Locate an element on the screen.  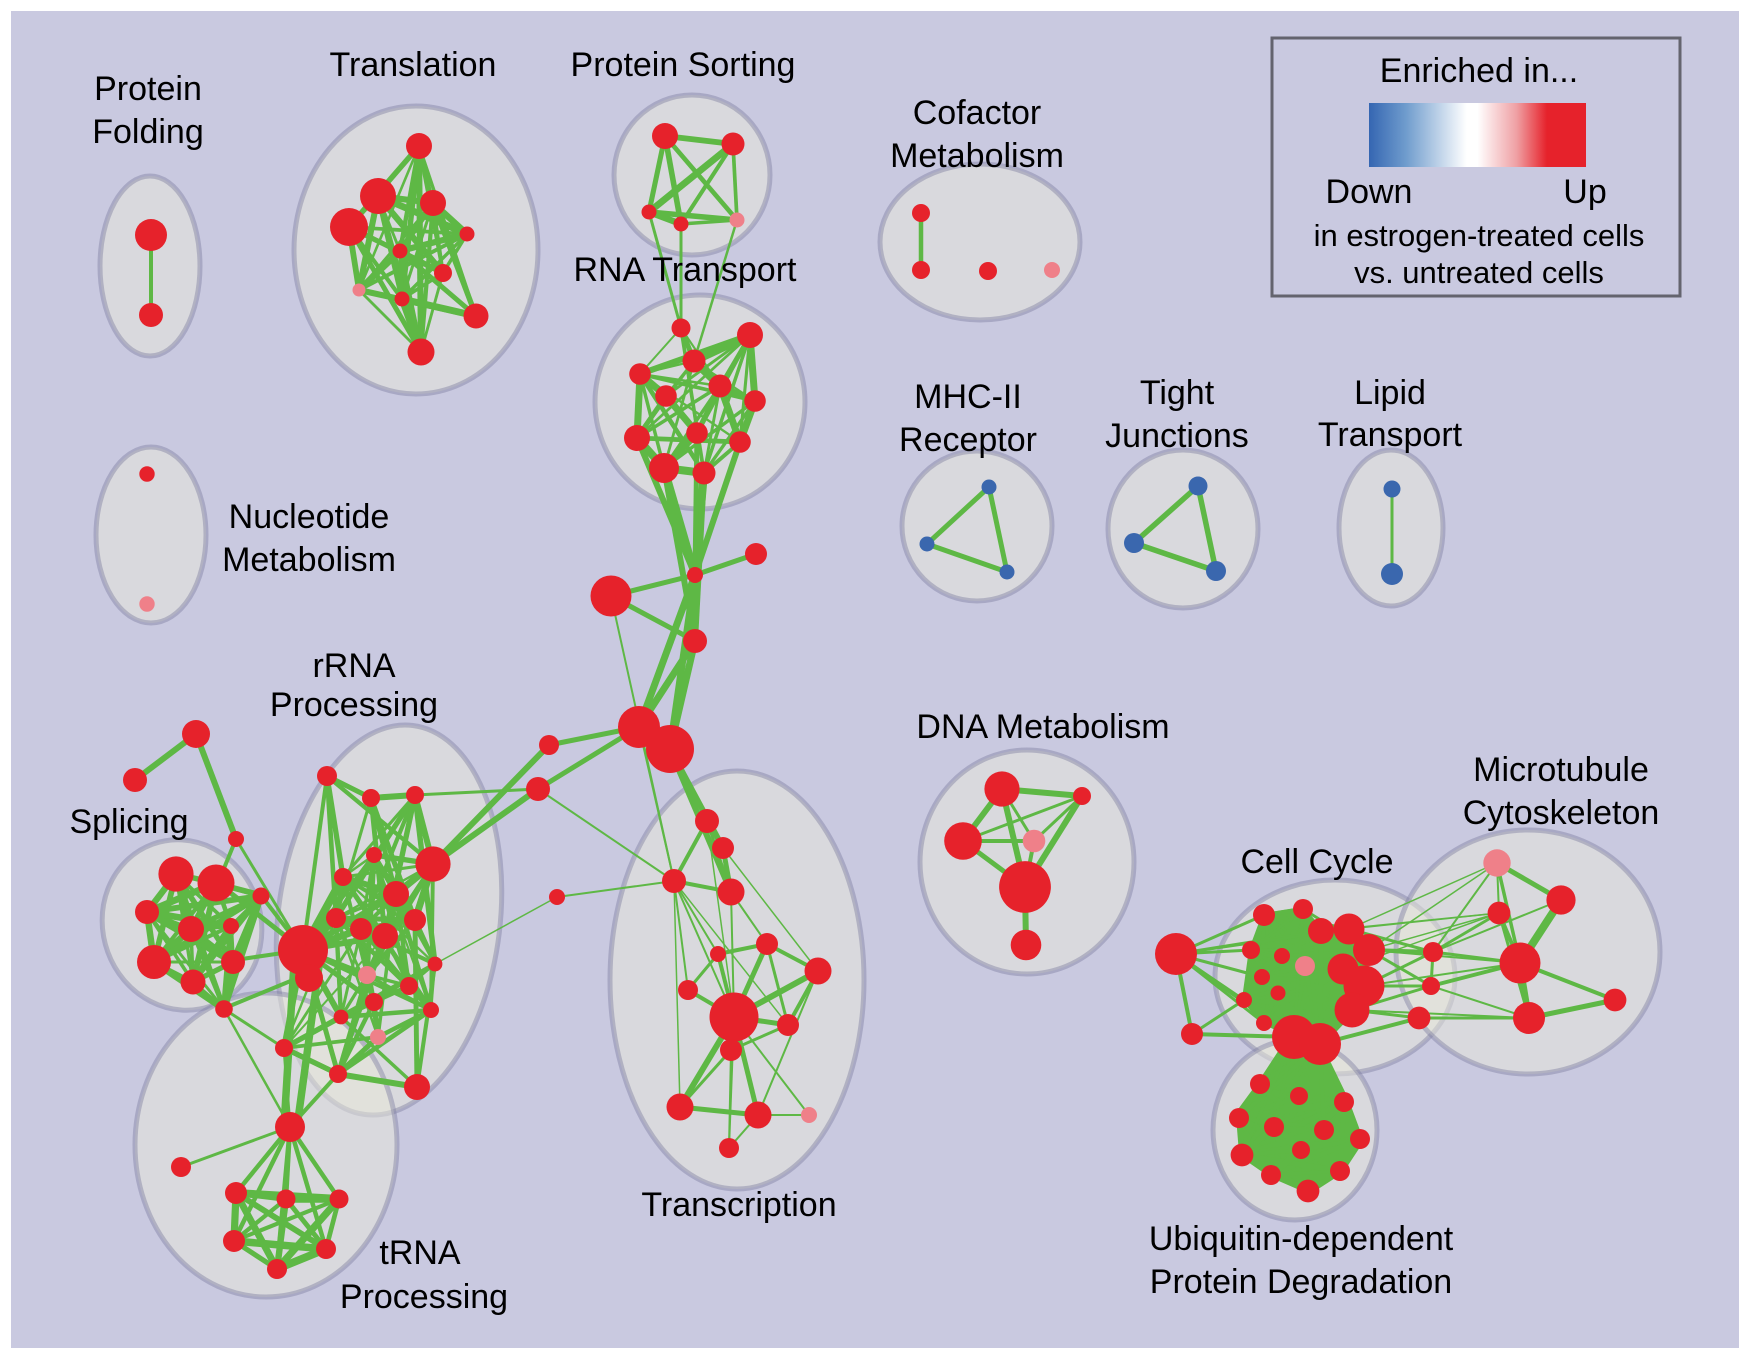
svg-text: Cell Cycle is located at coordinates (1316, 862).